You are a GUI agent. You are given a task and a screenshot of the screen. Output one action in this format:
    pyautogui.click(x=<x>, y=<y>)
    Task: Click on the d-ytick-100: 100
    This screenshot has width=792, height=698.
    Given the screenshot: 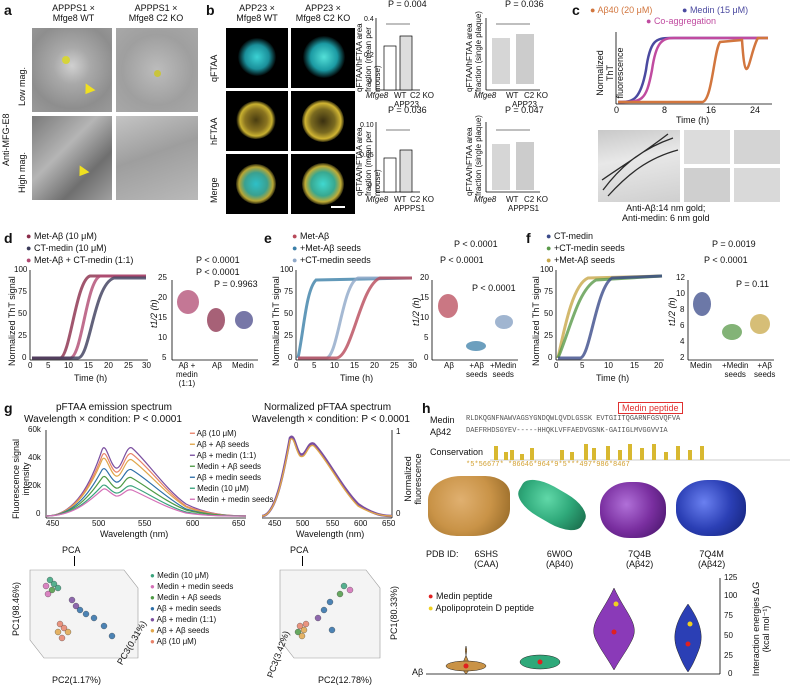 What is the action you would take?
    pyautogui.click(x=21, y=269)
    